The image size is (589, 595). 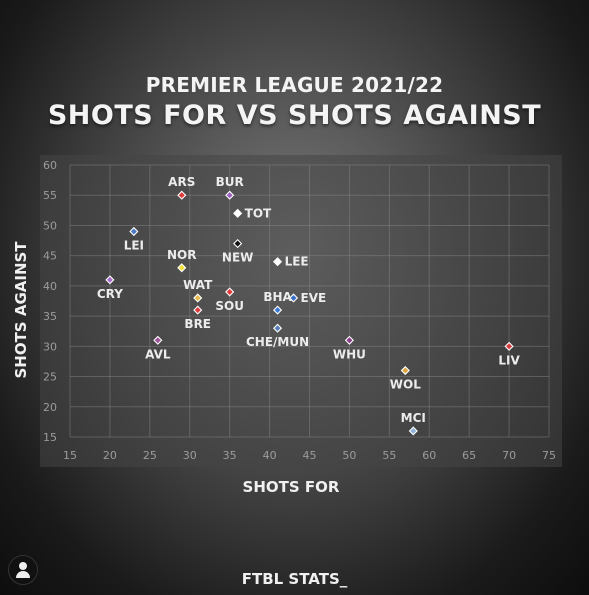 I want to click on data-point-label: AVL, so click(x=158, y=354).